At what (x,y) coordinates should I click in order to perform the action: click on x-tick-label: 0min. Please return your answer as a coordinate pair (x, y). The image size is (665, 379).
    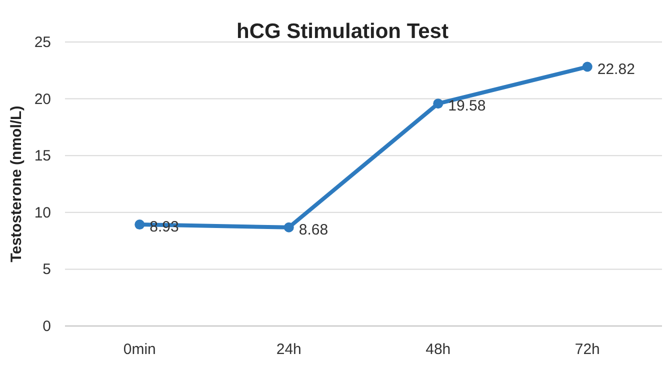
    Looking at the image, I should click on (139, 349).